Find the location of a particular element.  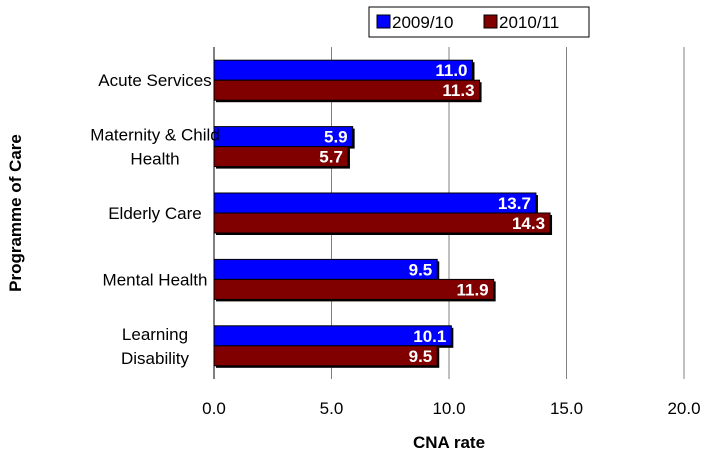

category-label: Mental Health is located at coordinates (155, 279).